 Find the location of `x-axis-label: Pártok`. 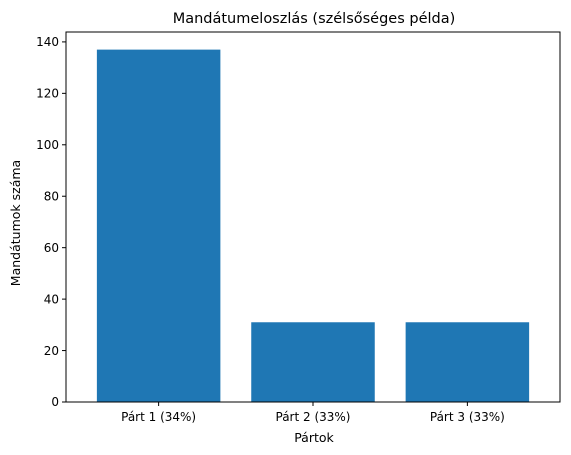

x-axis-label: Pártok is located at coordinates (314, 437).